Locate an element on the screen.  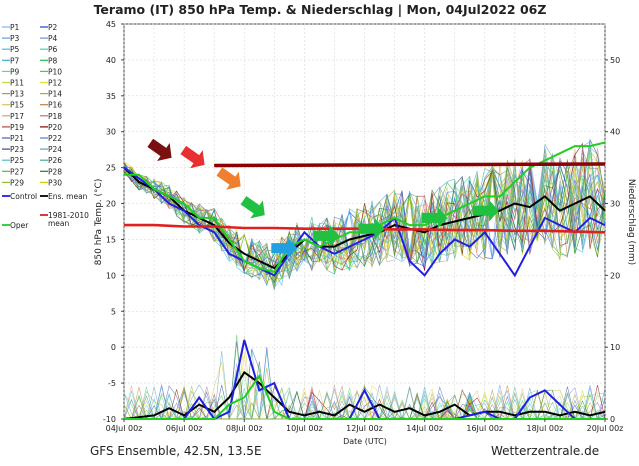
legend-label: P21 is located at coordinates (17, 138).